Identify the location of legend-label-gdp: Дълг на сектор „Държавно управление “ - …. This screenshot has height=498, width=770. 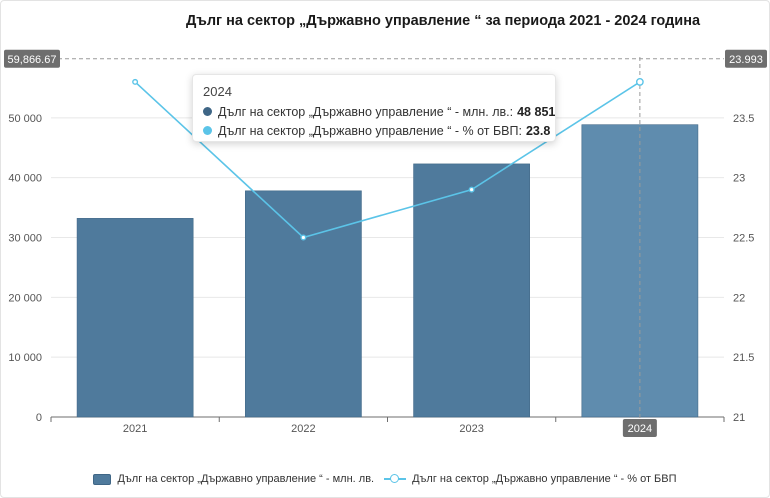
(544, 479).